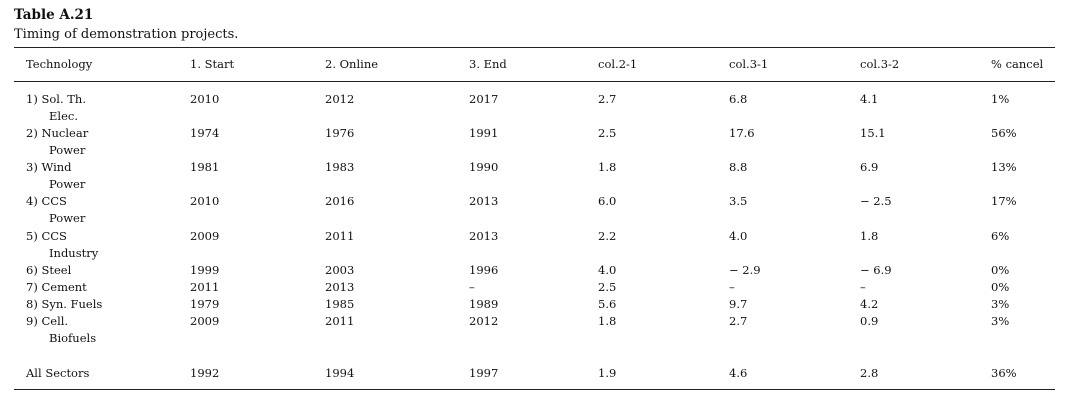 This screenshot has width=1071, height=411. What do you see at coordinates (56, 99) in the screenshot?
I see `technology-name: 1) Sol. Th.` at bounding box center [56, 99].